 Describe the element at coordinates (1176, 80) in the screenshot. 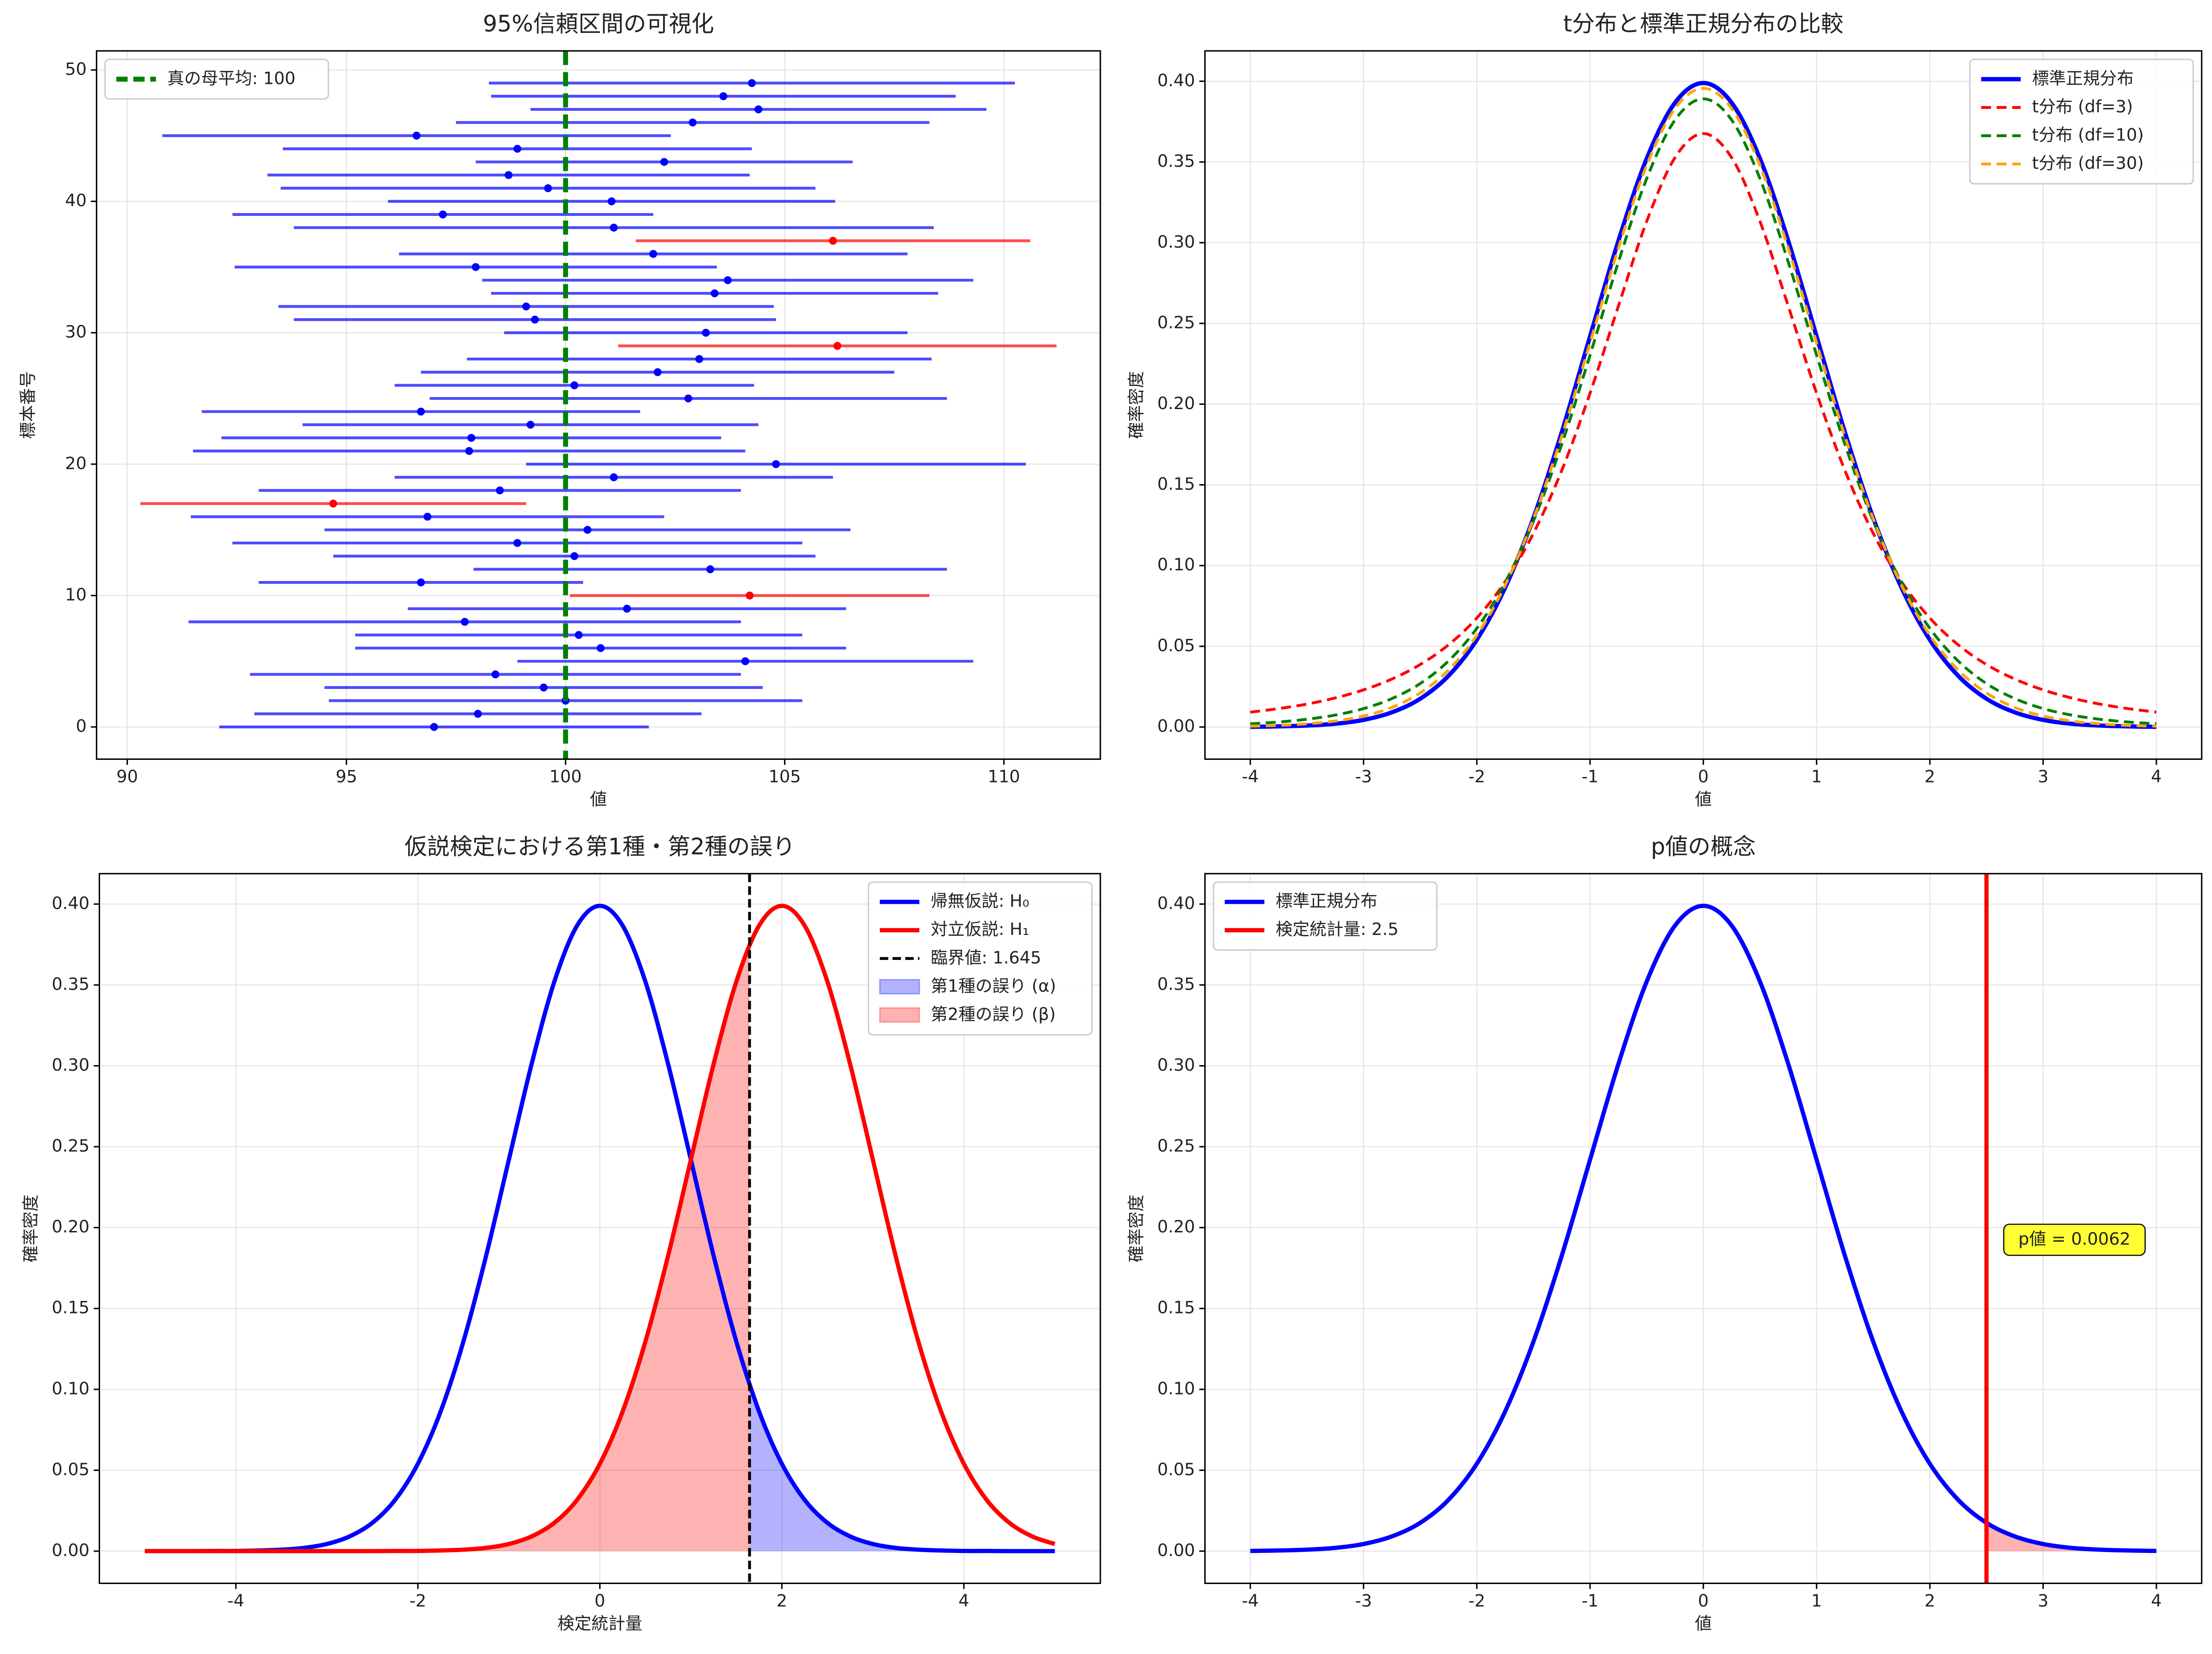

I see `y-tick-label: 0.40` at that location.